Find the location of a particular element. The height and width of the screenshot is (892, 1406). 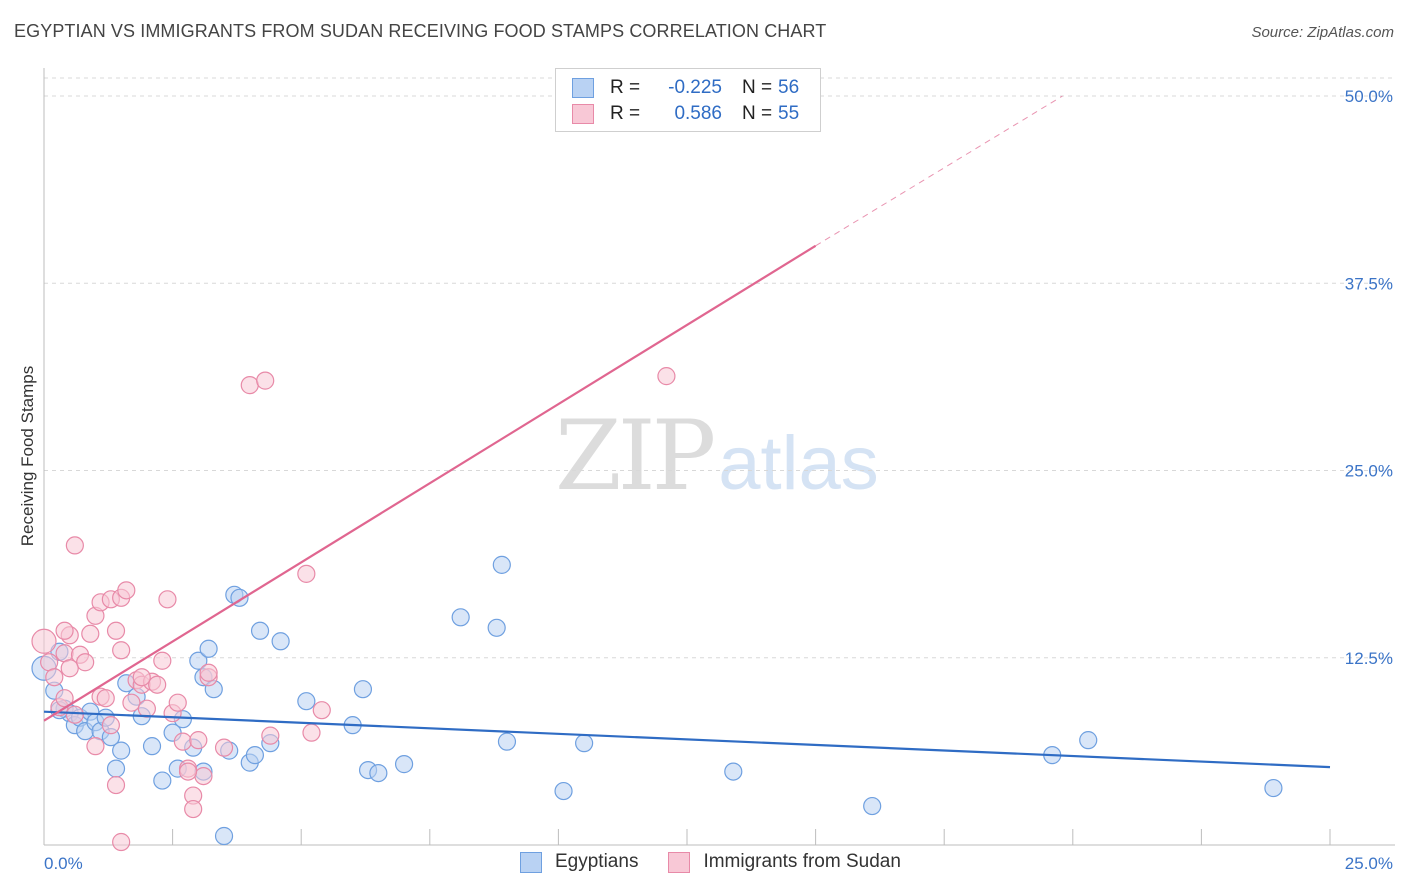

y-axis-label: Receiving Food Stamps is located at coordinates (27, 456).